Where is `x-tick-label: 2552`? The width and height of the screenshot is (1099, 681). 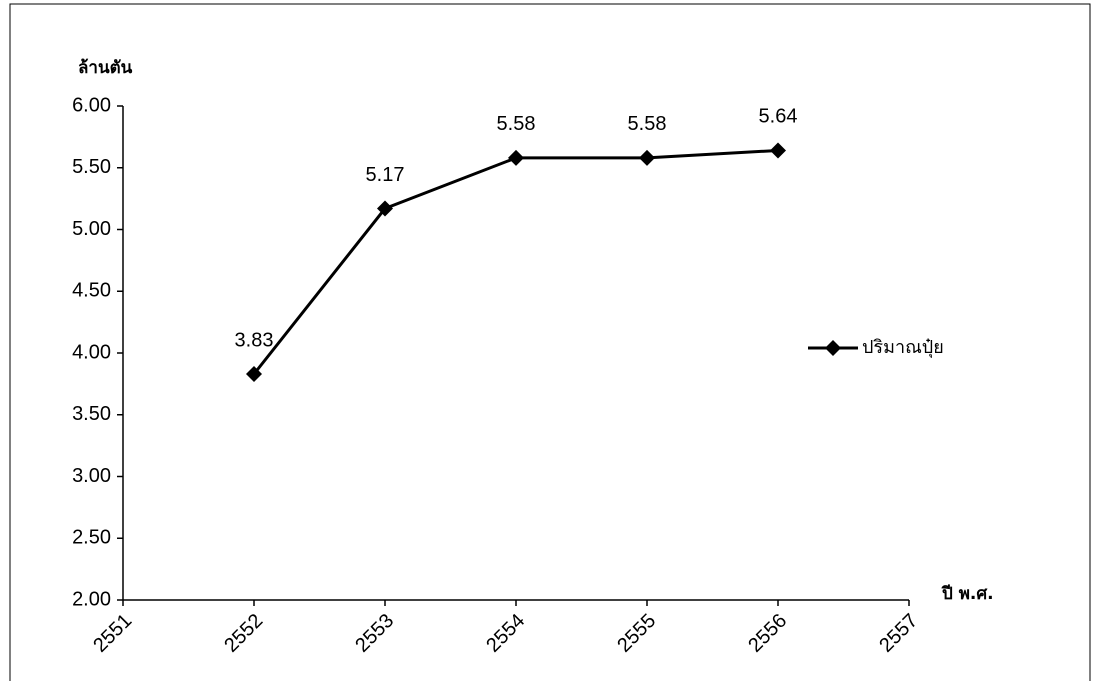 x-tick-label: 2552 is located at coordinates (243, 633).